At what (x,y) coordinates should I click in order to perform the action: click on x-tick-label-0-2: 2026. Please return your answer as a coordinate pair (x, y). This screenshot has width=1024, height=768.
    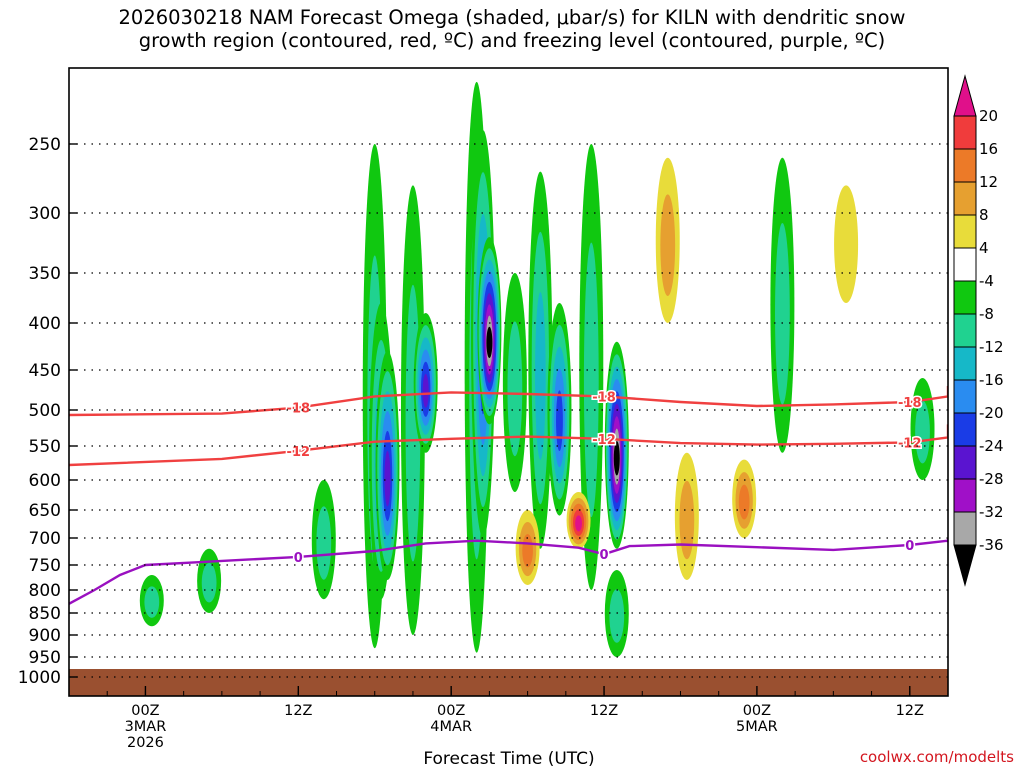
    Looking at the image, I should click on (145, 743).